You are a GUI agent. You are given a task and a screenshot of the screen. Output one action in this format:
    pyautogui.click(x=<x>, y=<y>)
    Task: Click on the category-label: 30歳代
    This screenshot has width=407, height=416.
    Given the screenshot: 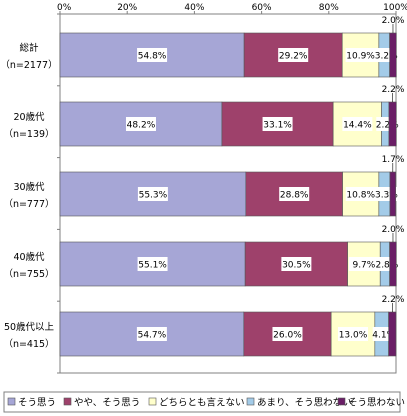 What is the action you would take?
    pyautogui.click(x=29, y=187)
    